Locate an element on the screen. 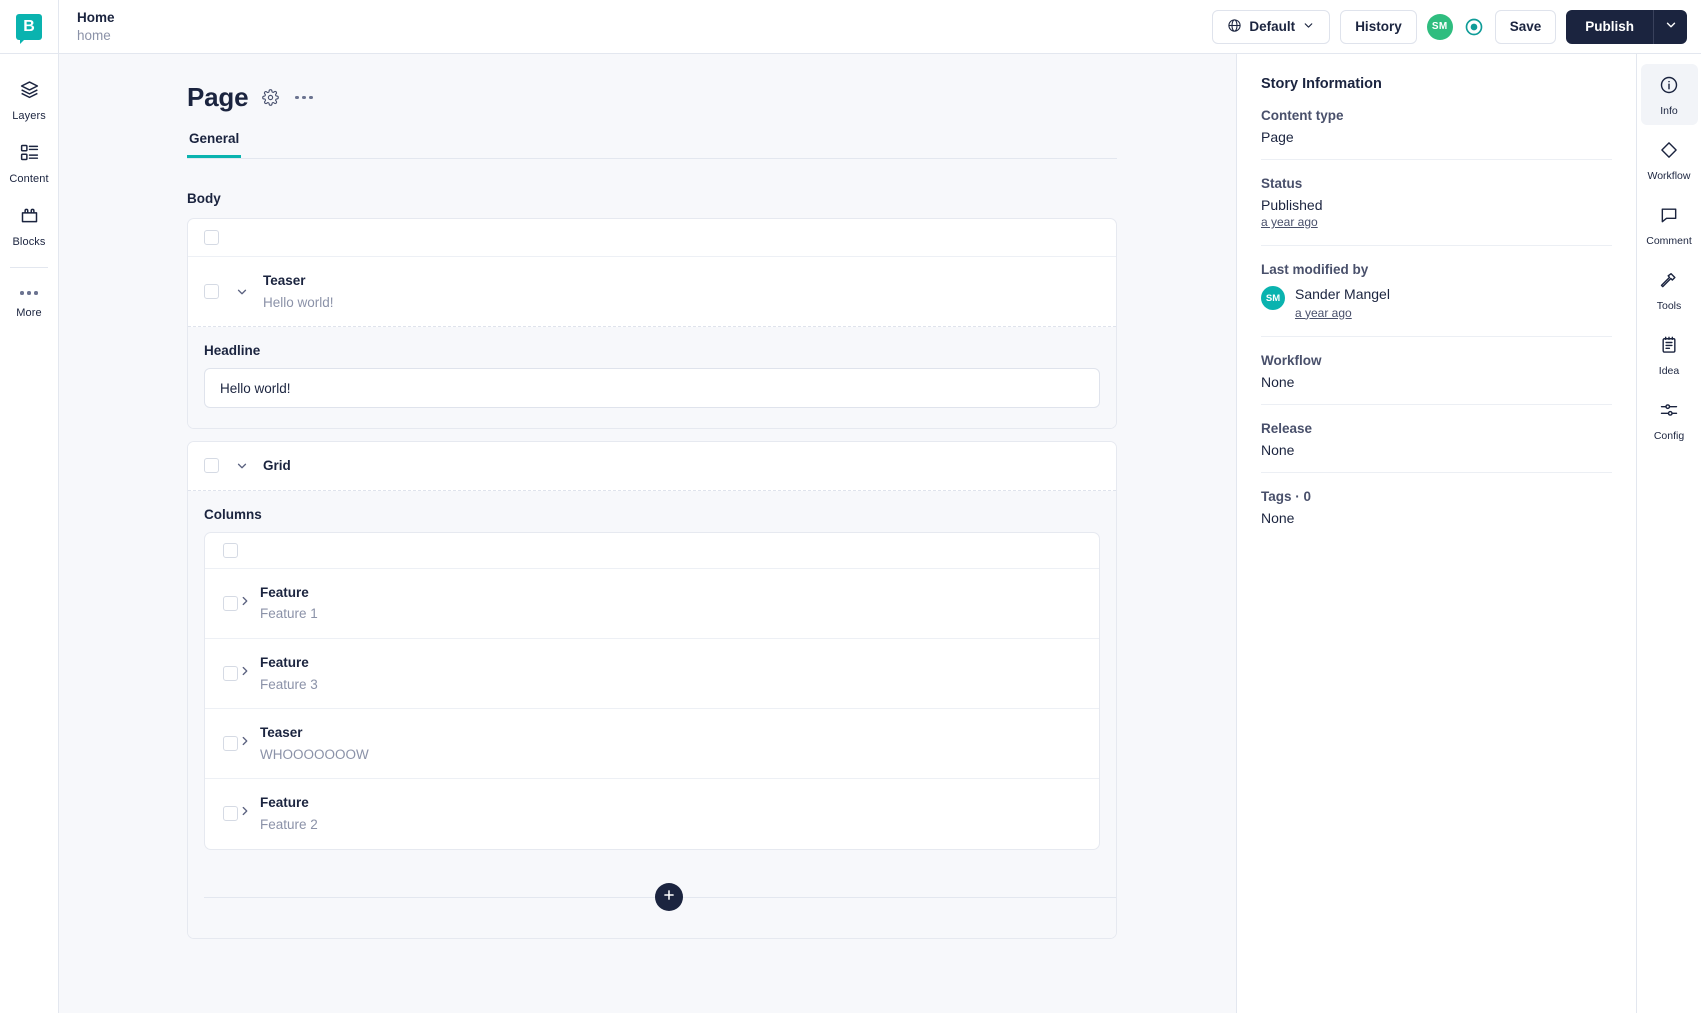 This screenshot has width=1701, height=1013. tool-item-label: Info is located at coordinates (1669, 111).